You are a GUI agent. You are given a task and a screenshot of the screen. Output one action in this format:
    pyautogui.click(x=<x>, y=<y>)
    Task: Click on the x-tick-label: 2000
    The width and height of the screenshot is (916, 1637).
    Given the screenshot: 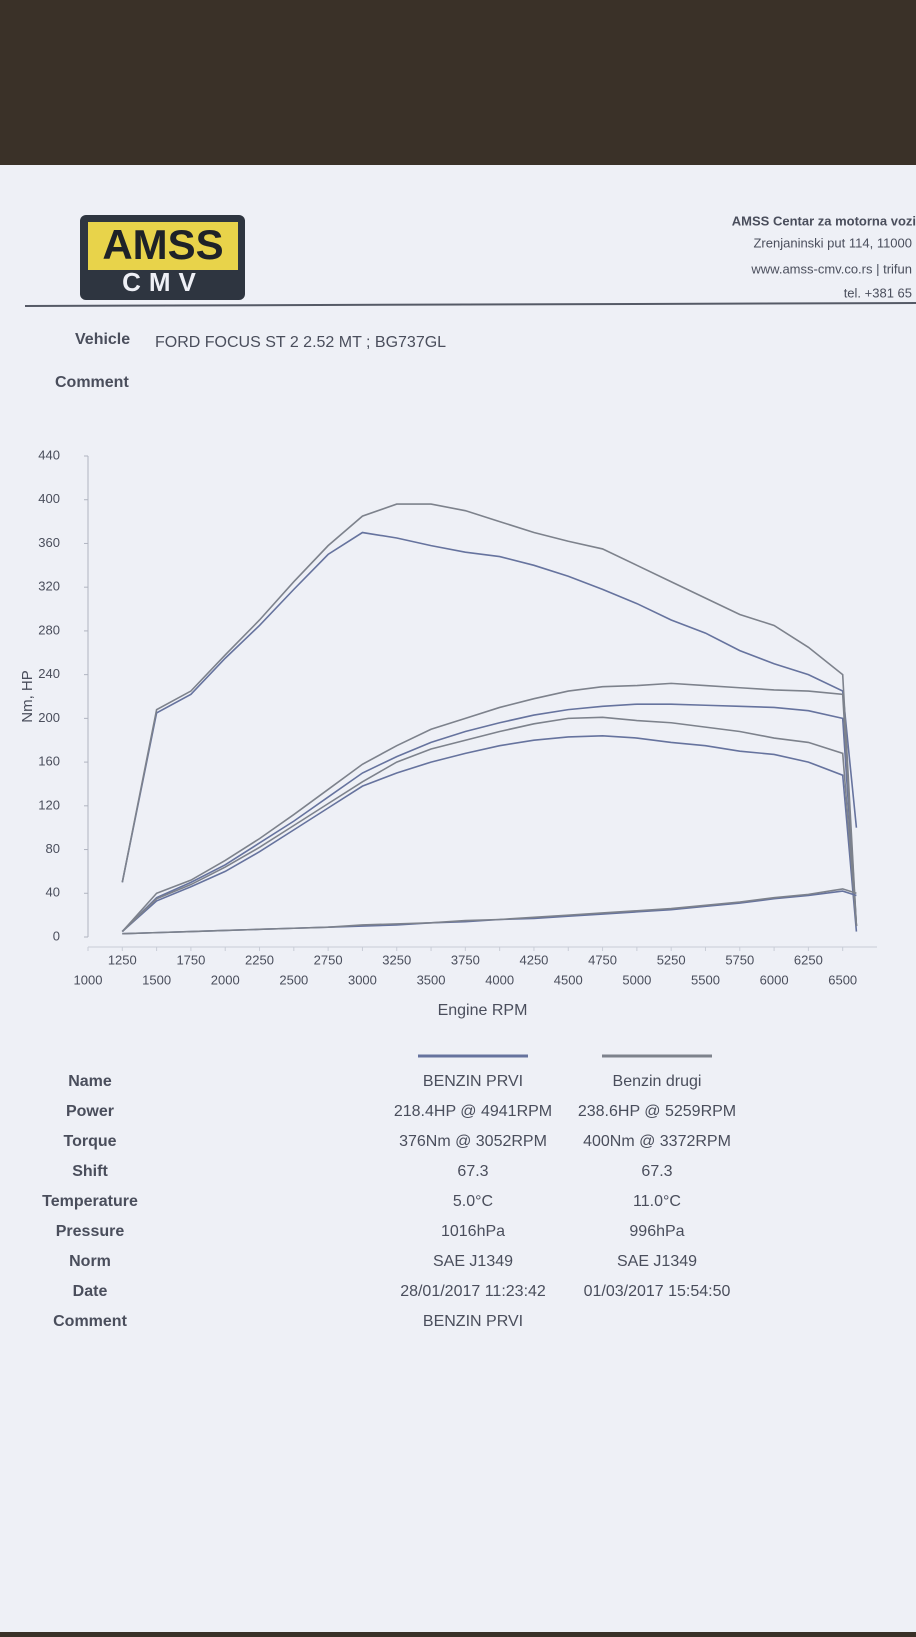 What is the action you would take?
    pyautogui.click(x=225, y=979)
    